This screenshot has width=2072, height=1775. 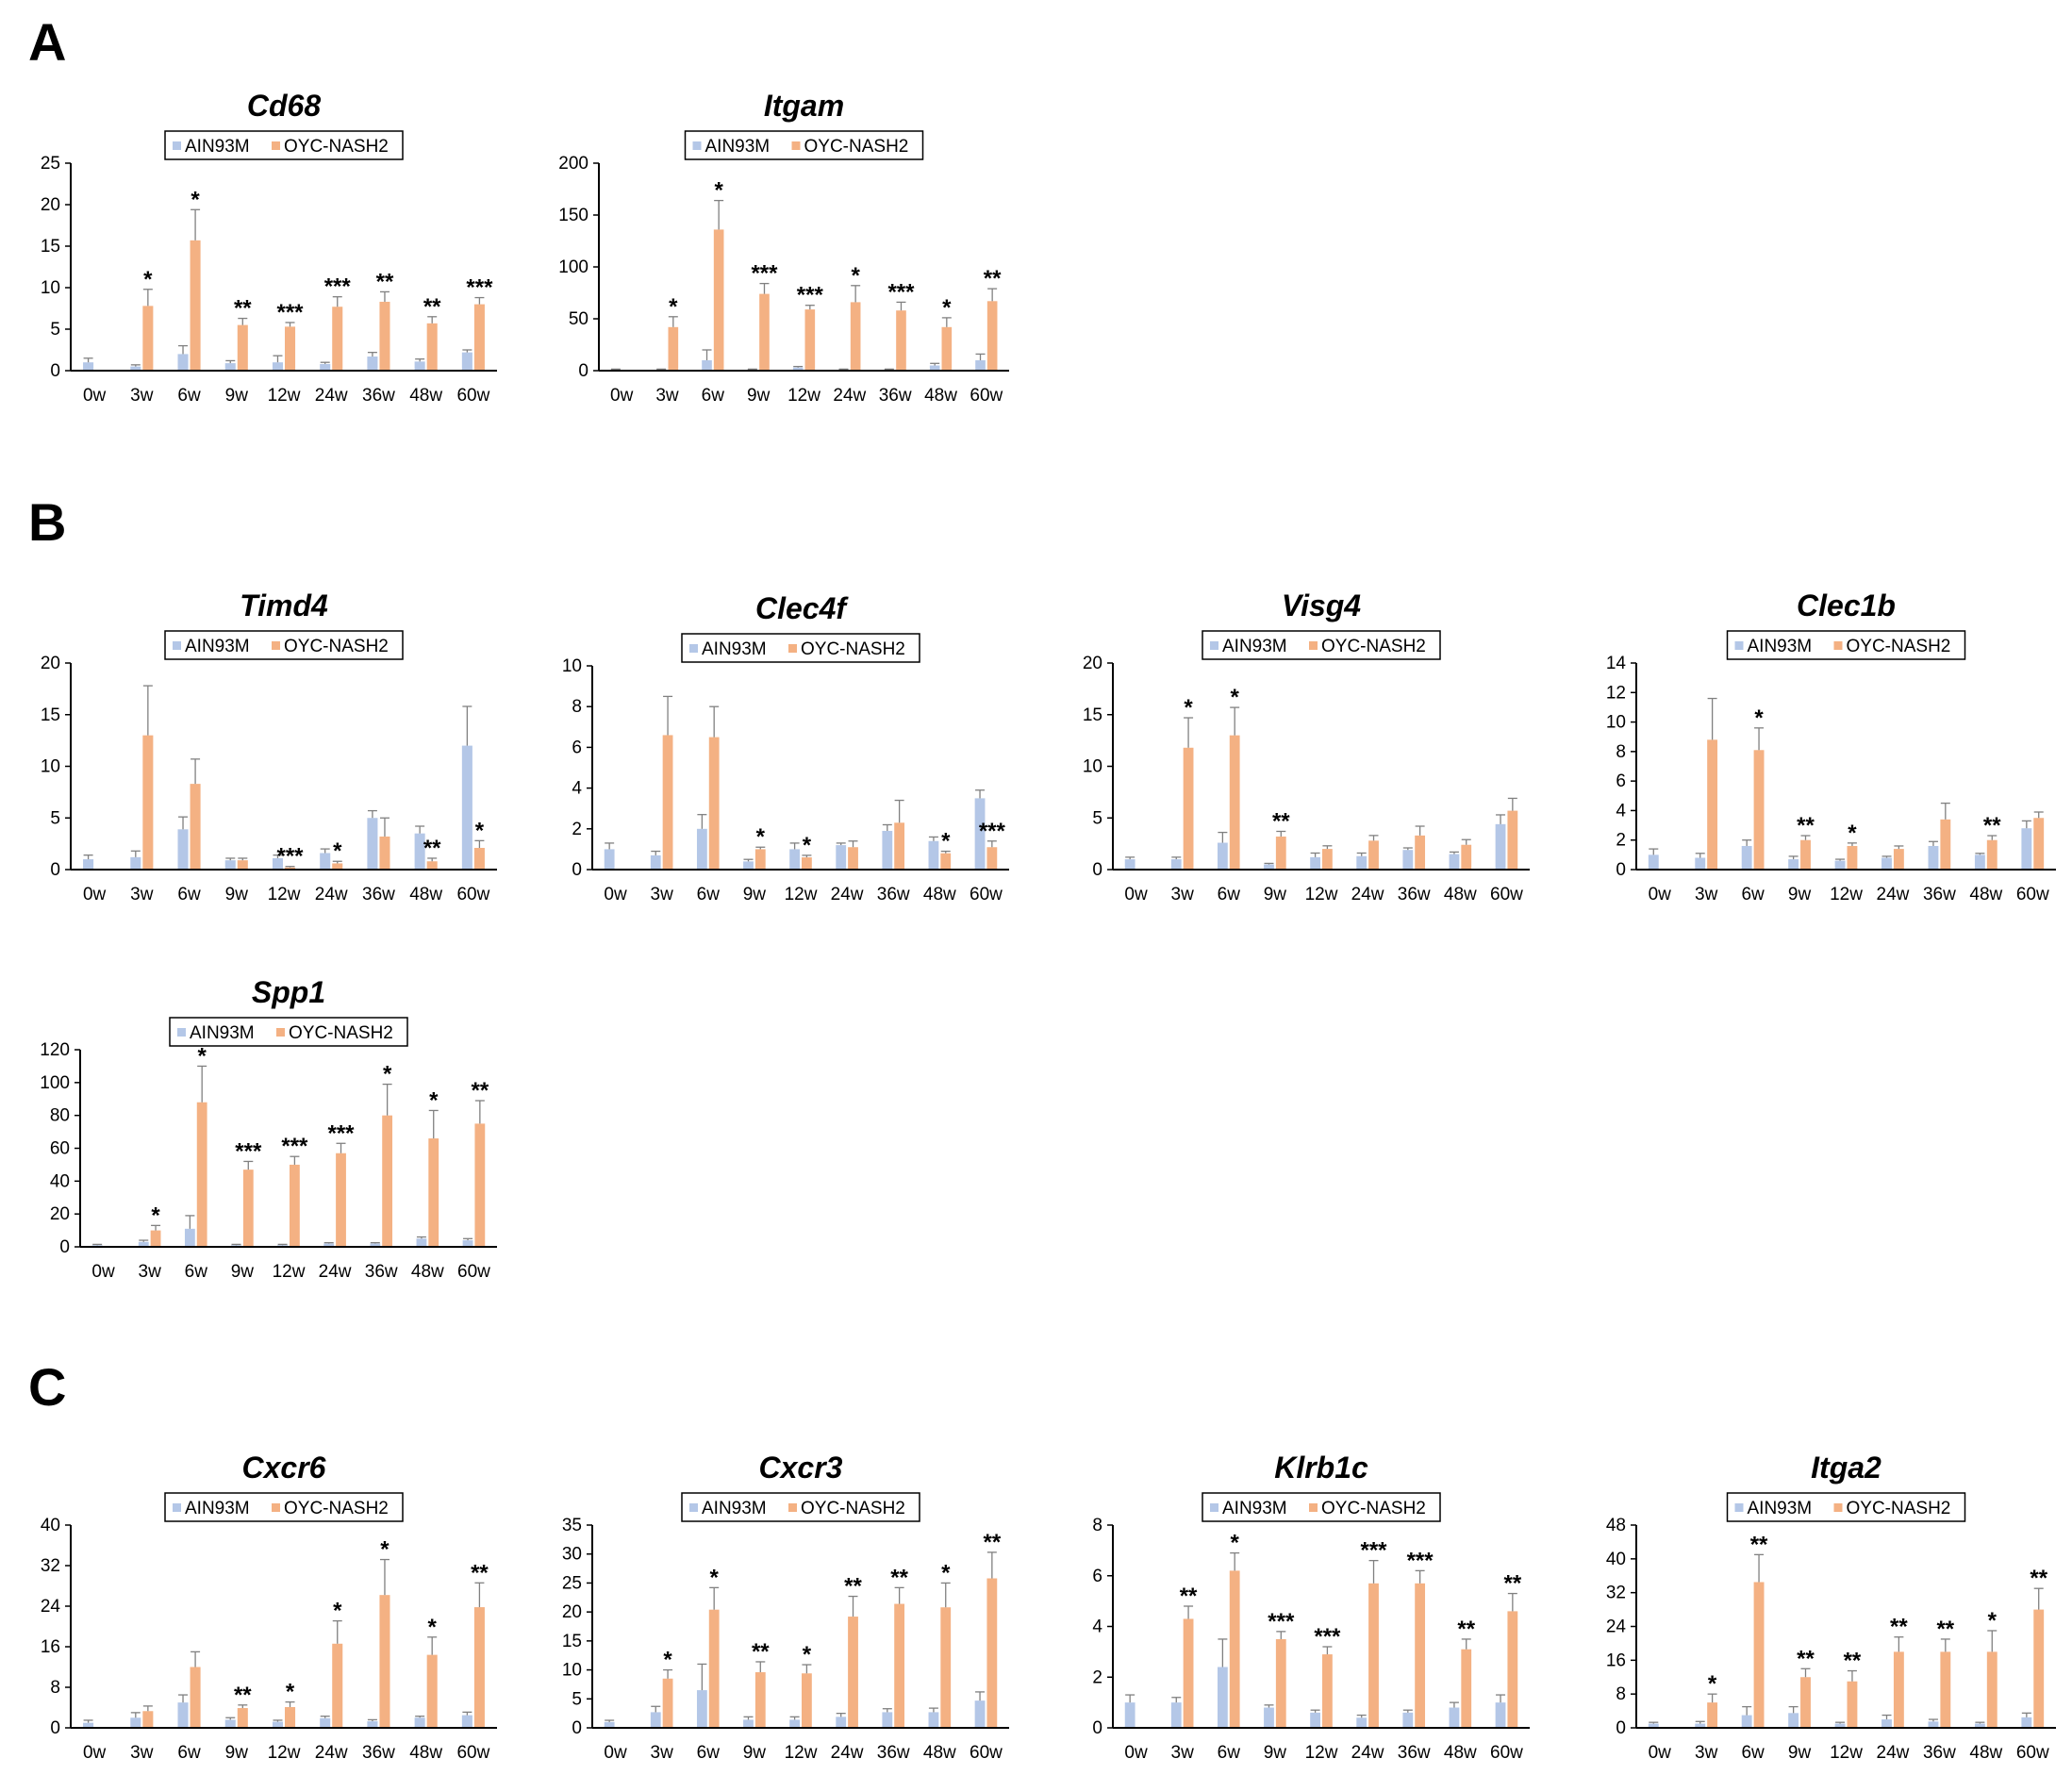 What do you see at coordinates (1621, 752) in the screenshot?
I see `y-tick-label: 8` at bounding box center [1621, 752].